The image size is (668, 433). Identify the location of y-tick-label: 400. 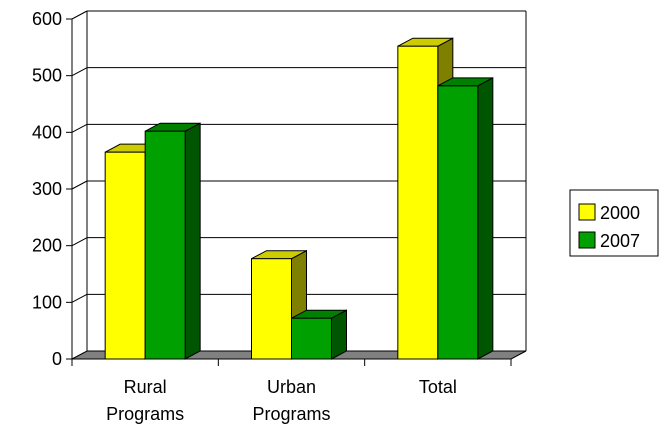
(47, 132).